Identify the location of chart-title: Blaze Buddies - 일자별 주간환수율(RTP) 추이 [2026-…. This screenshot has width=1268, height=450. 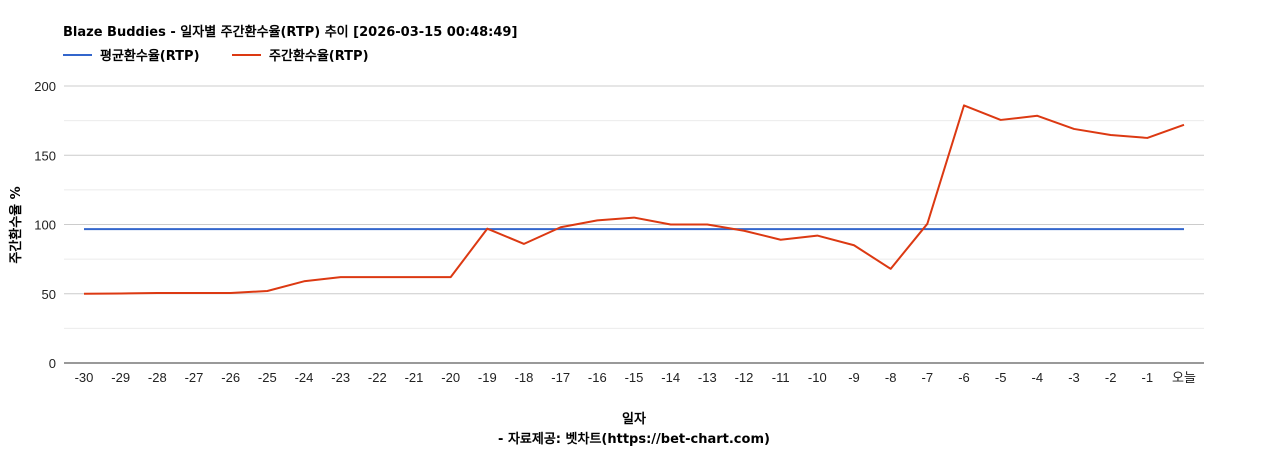
(290, 32).